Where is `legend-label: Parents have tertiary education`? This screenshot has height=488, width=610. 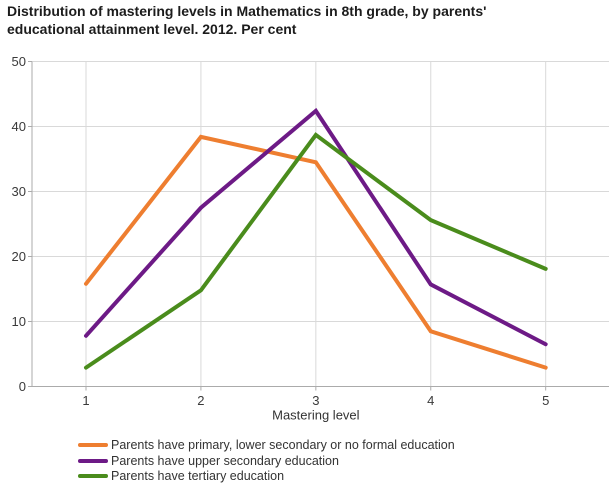 legend-label: Parents have tertiary education is located at coordinates (198, 476).